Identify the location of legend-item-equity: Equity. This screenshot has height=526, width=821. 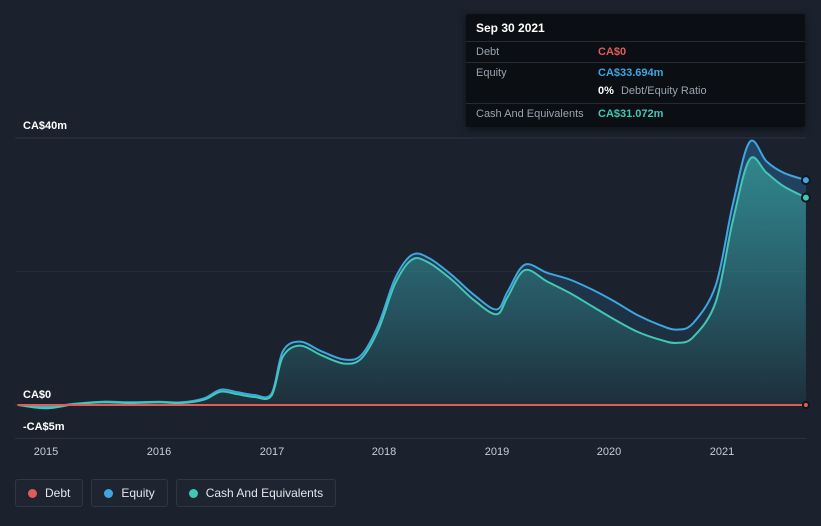
(129, 493).